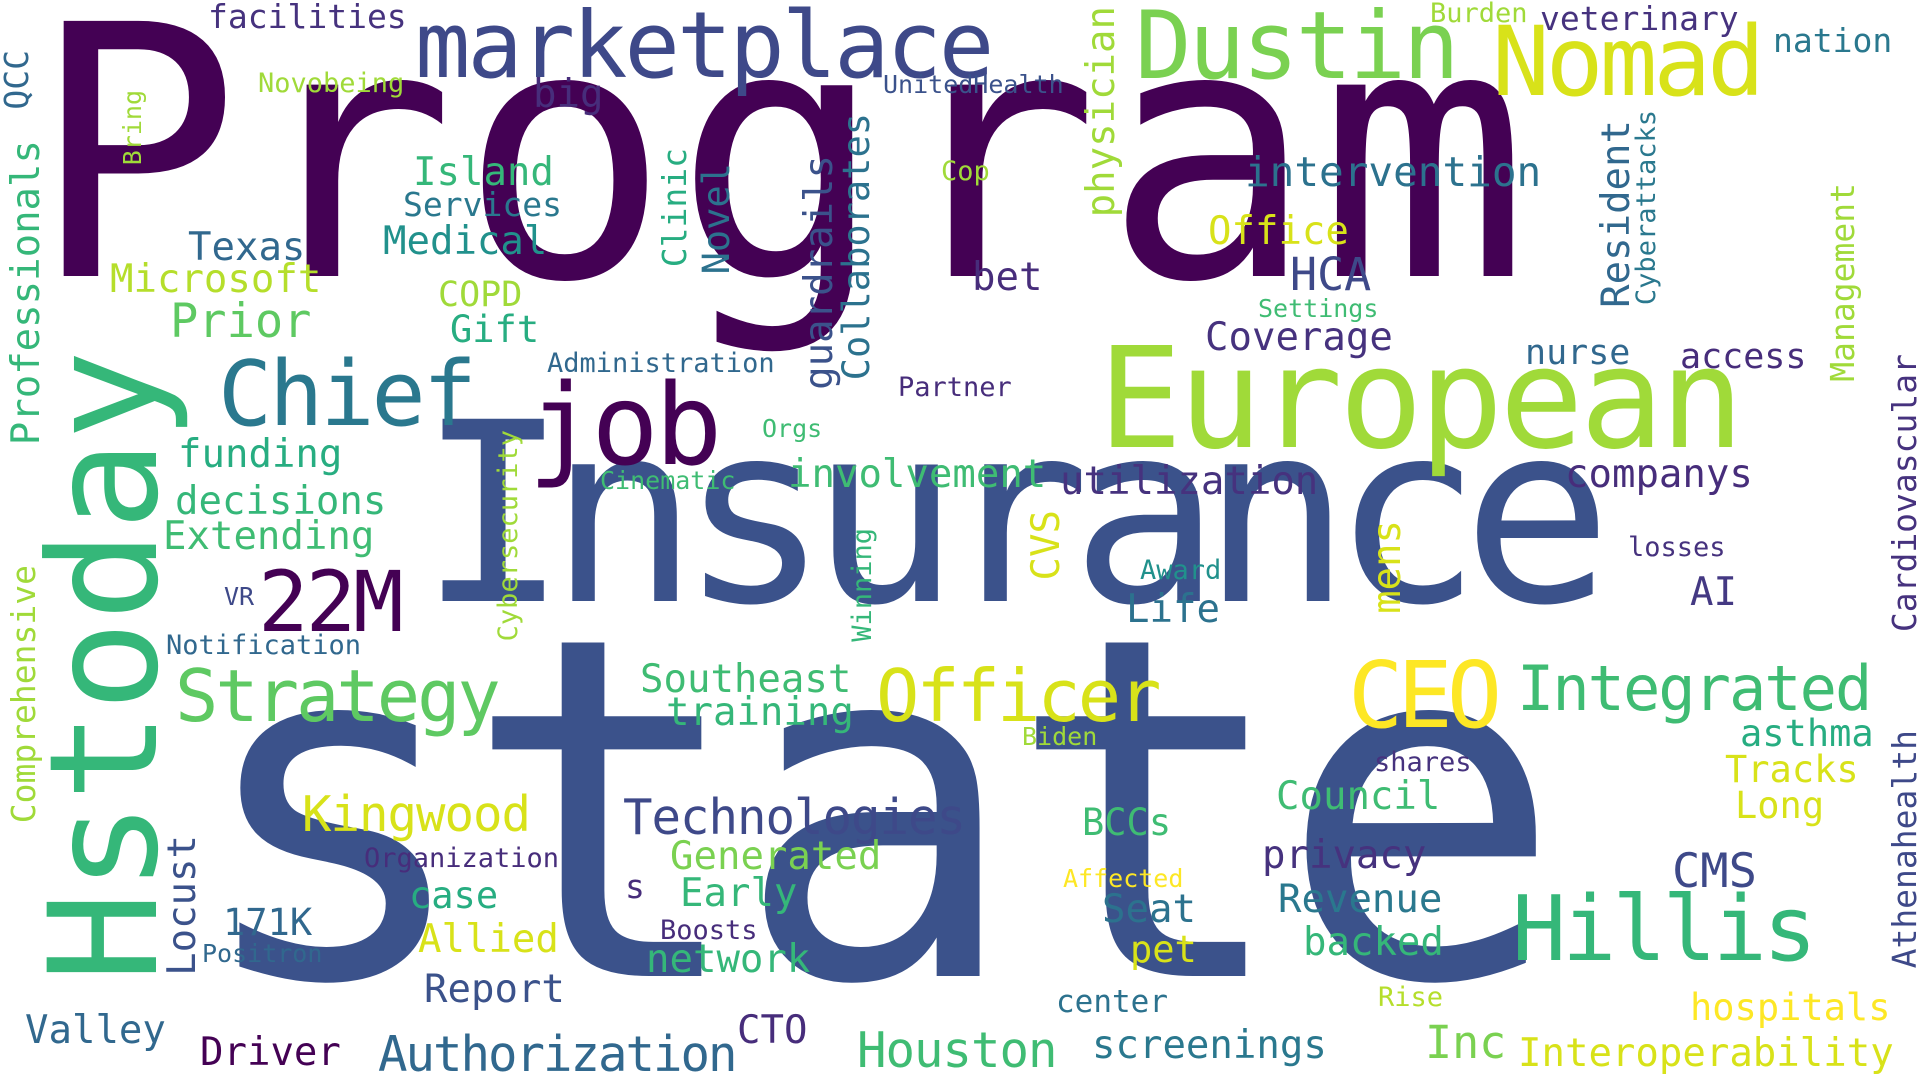 The height and width of the screenshot is (1080, 1920). Describe the element at coordinates (281, 501) in the screenshot. I see `word-decisions: decisions` at that location.